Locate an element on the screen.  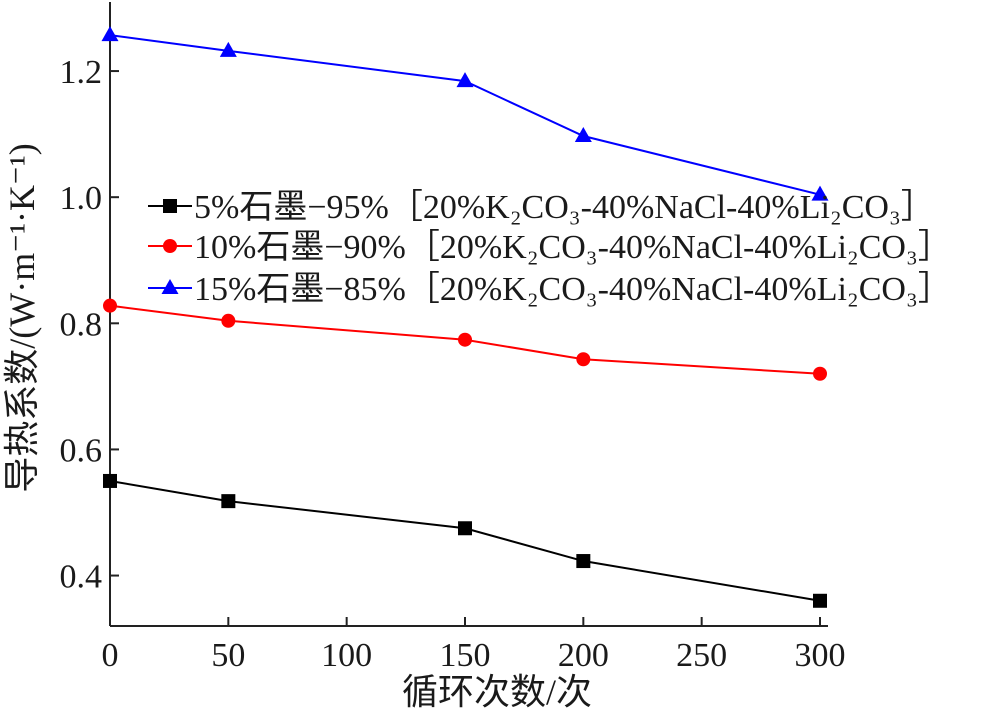
legend-entry-1: 5%石墨−95%［20%K₂CO₃-40%NaCl-40%Li₂CO₃］ is located at coordinates (541, 207).